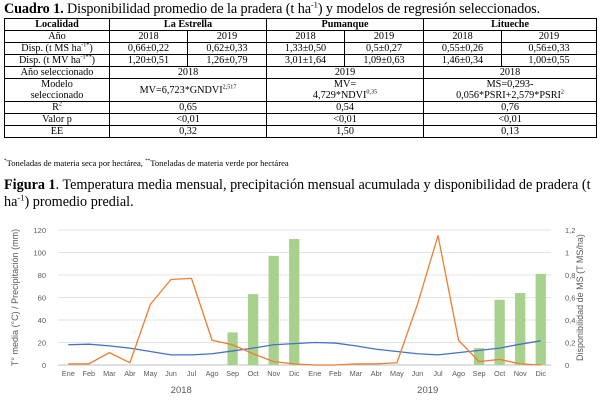 The image size is (600, 402). I want to click on table-cell: 0,5±0,27, so click(384, 48).